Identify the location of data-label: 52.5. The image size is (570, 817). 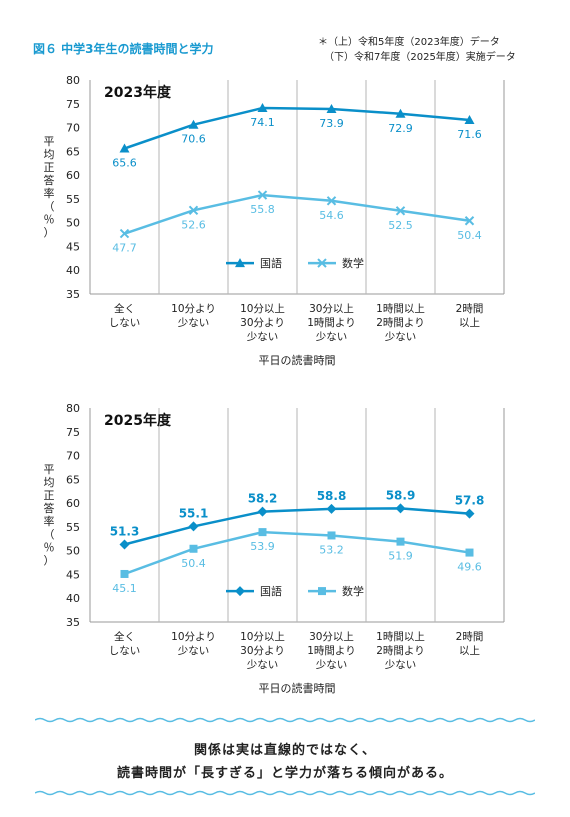
(400, 225).